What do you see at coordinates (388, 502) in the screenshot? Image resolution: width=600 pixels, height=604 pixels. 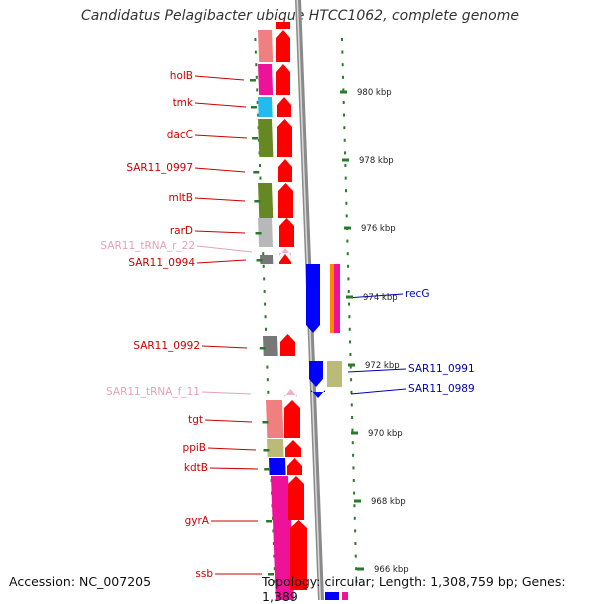 I see `scale-tick-label: 968 kbp` at bounding box center [388, 502].